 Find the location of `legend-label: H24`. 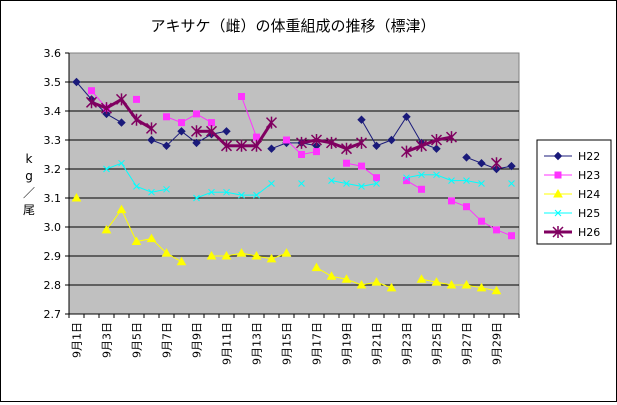

legend-label: H24 is located at coordinates (589, 194).